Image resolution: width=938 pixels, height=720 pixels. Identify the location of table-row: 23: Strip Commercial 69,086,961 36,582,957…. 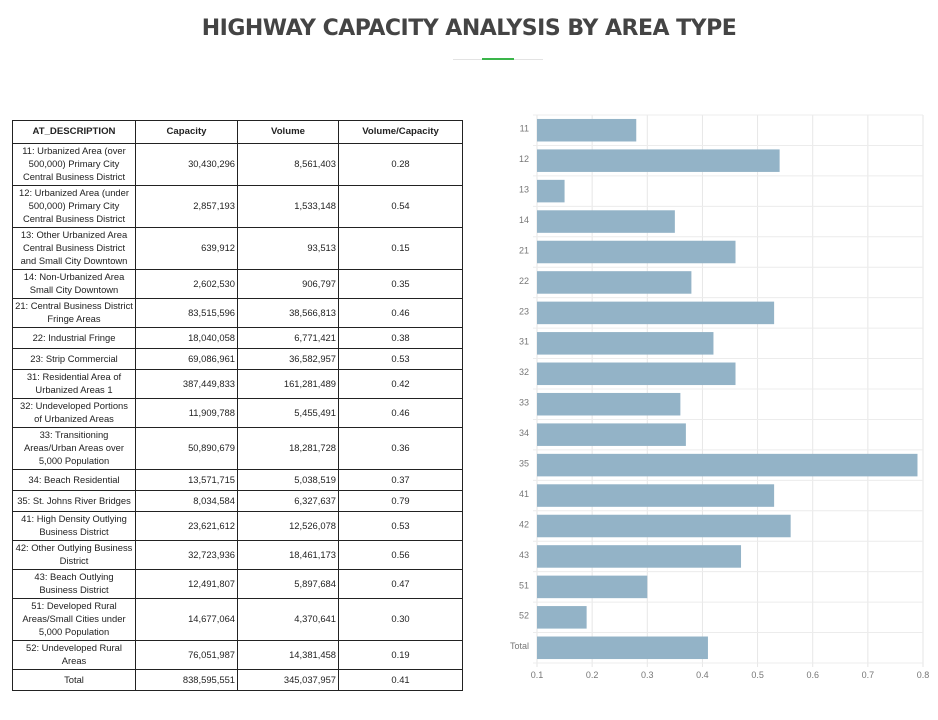
(237, 359).